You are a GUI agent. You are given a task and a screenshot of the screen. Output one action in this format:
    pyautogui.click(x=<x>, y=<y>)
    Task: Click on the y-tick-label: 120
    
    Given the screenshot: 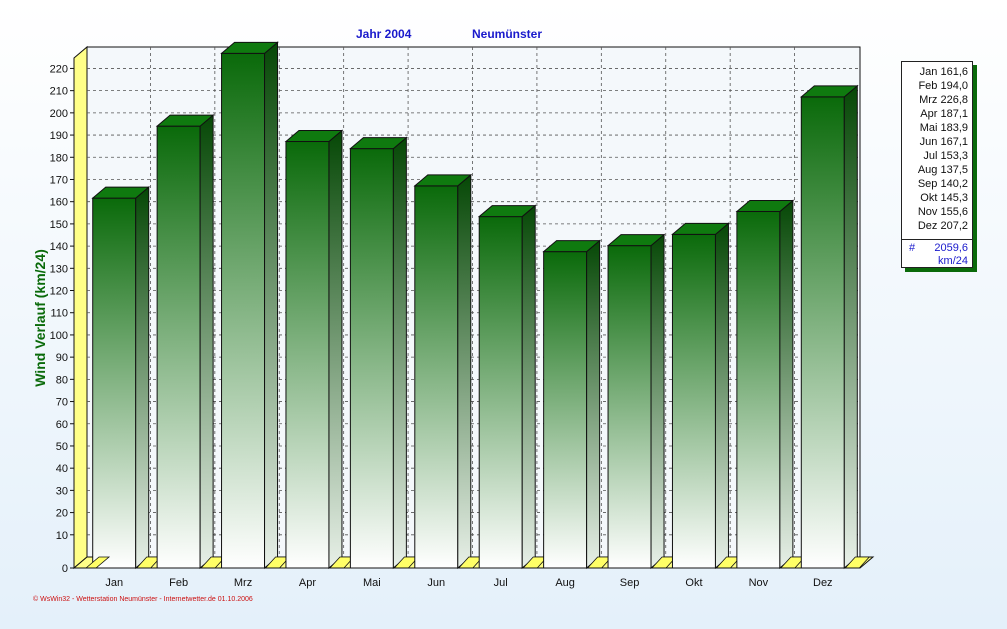 What is the action you would take?
    pyautogui.click(x=59, y=292)
    